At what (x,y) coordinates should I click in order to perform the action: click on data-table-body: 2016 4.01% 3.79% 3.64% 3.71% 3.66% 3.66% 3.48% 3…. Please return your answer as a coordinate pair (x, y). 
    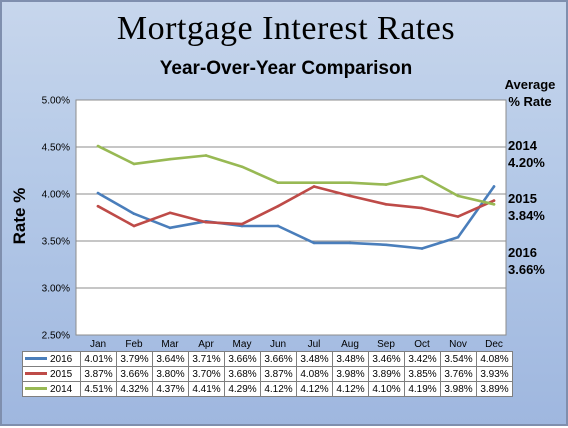
    Looking at the image, I should click on (267, 374).